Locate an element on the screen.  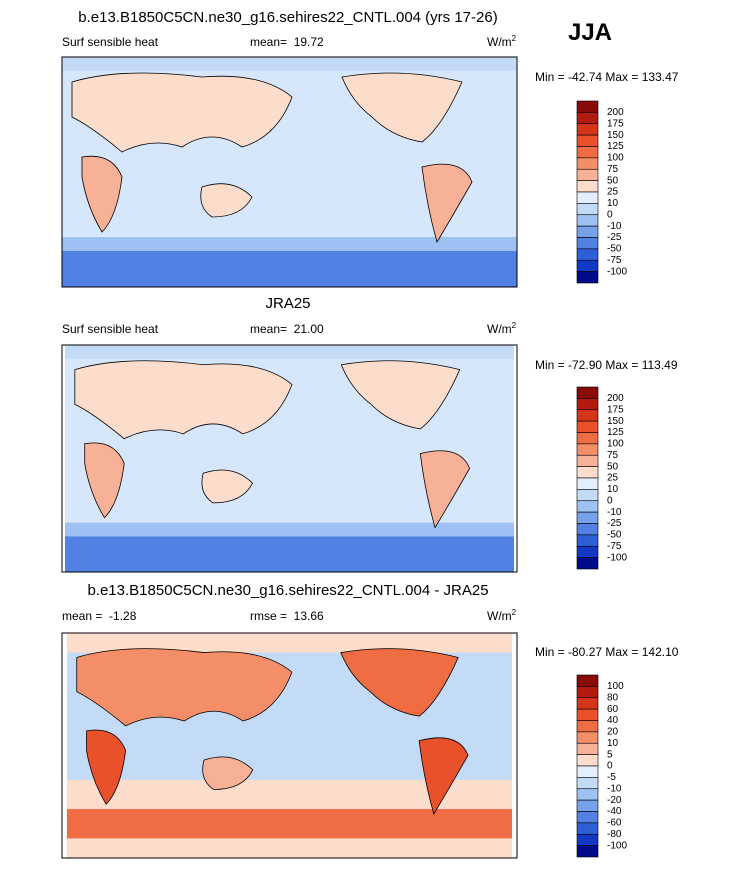
colorbar-label: 20 is located at coordinates (613, 732).